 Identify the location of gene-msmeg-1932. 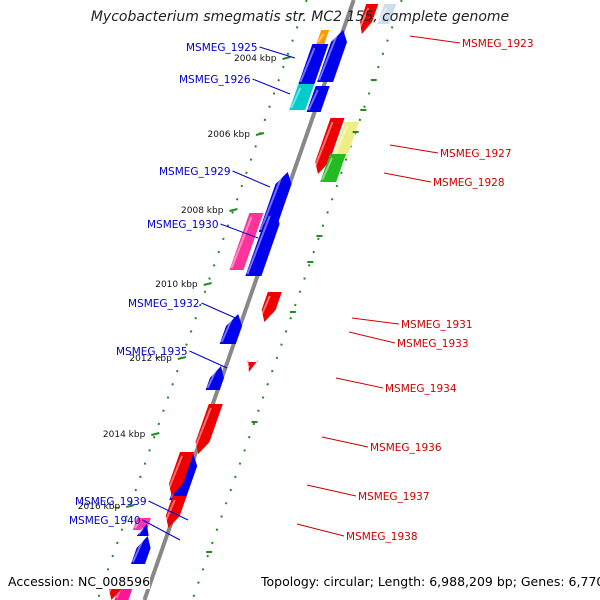
(230, 329).